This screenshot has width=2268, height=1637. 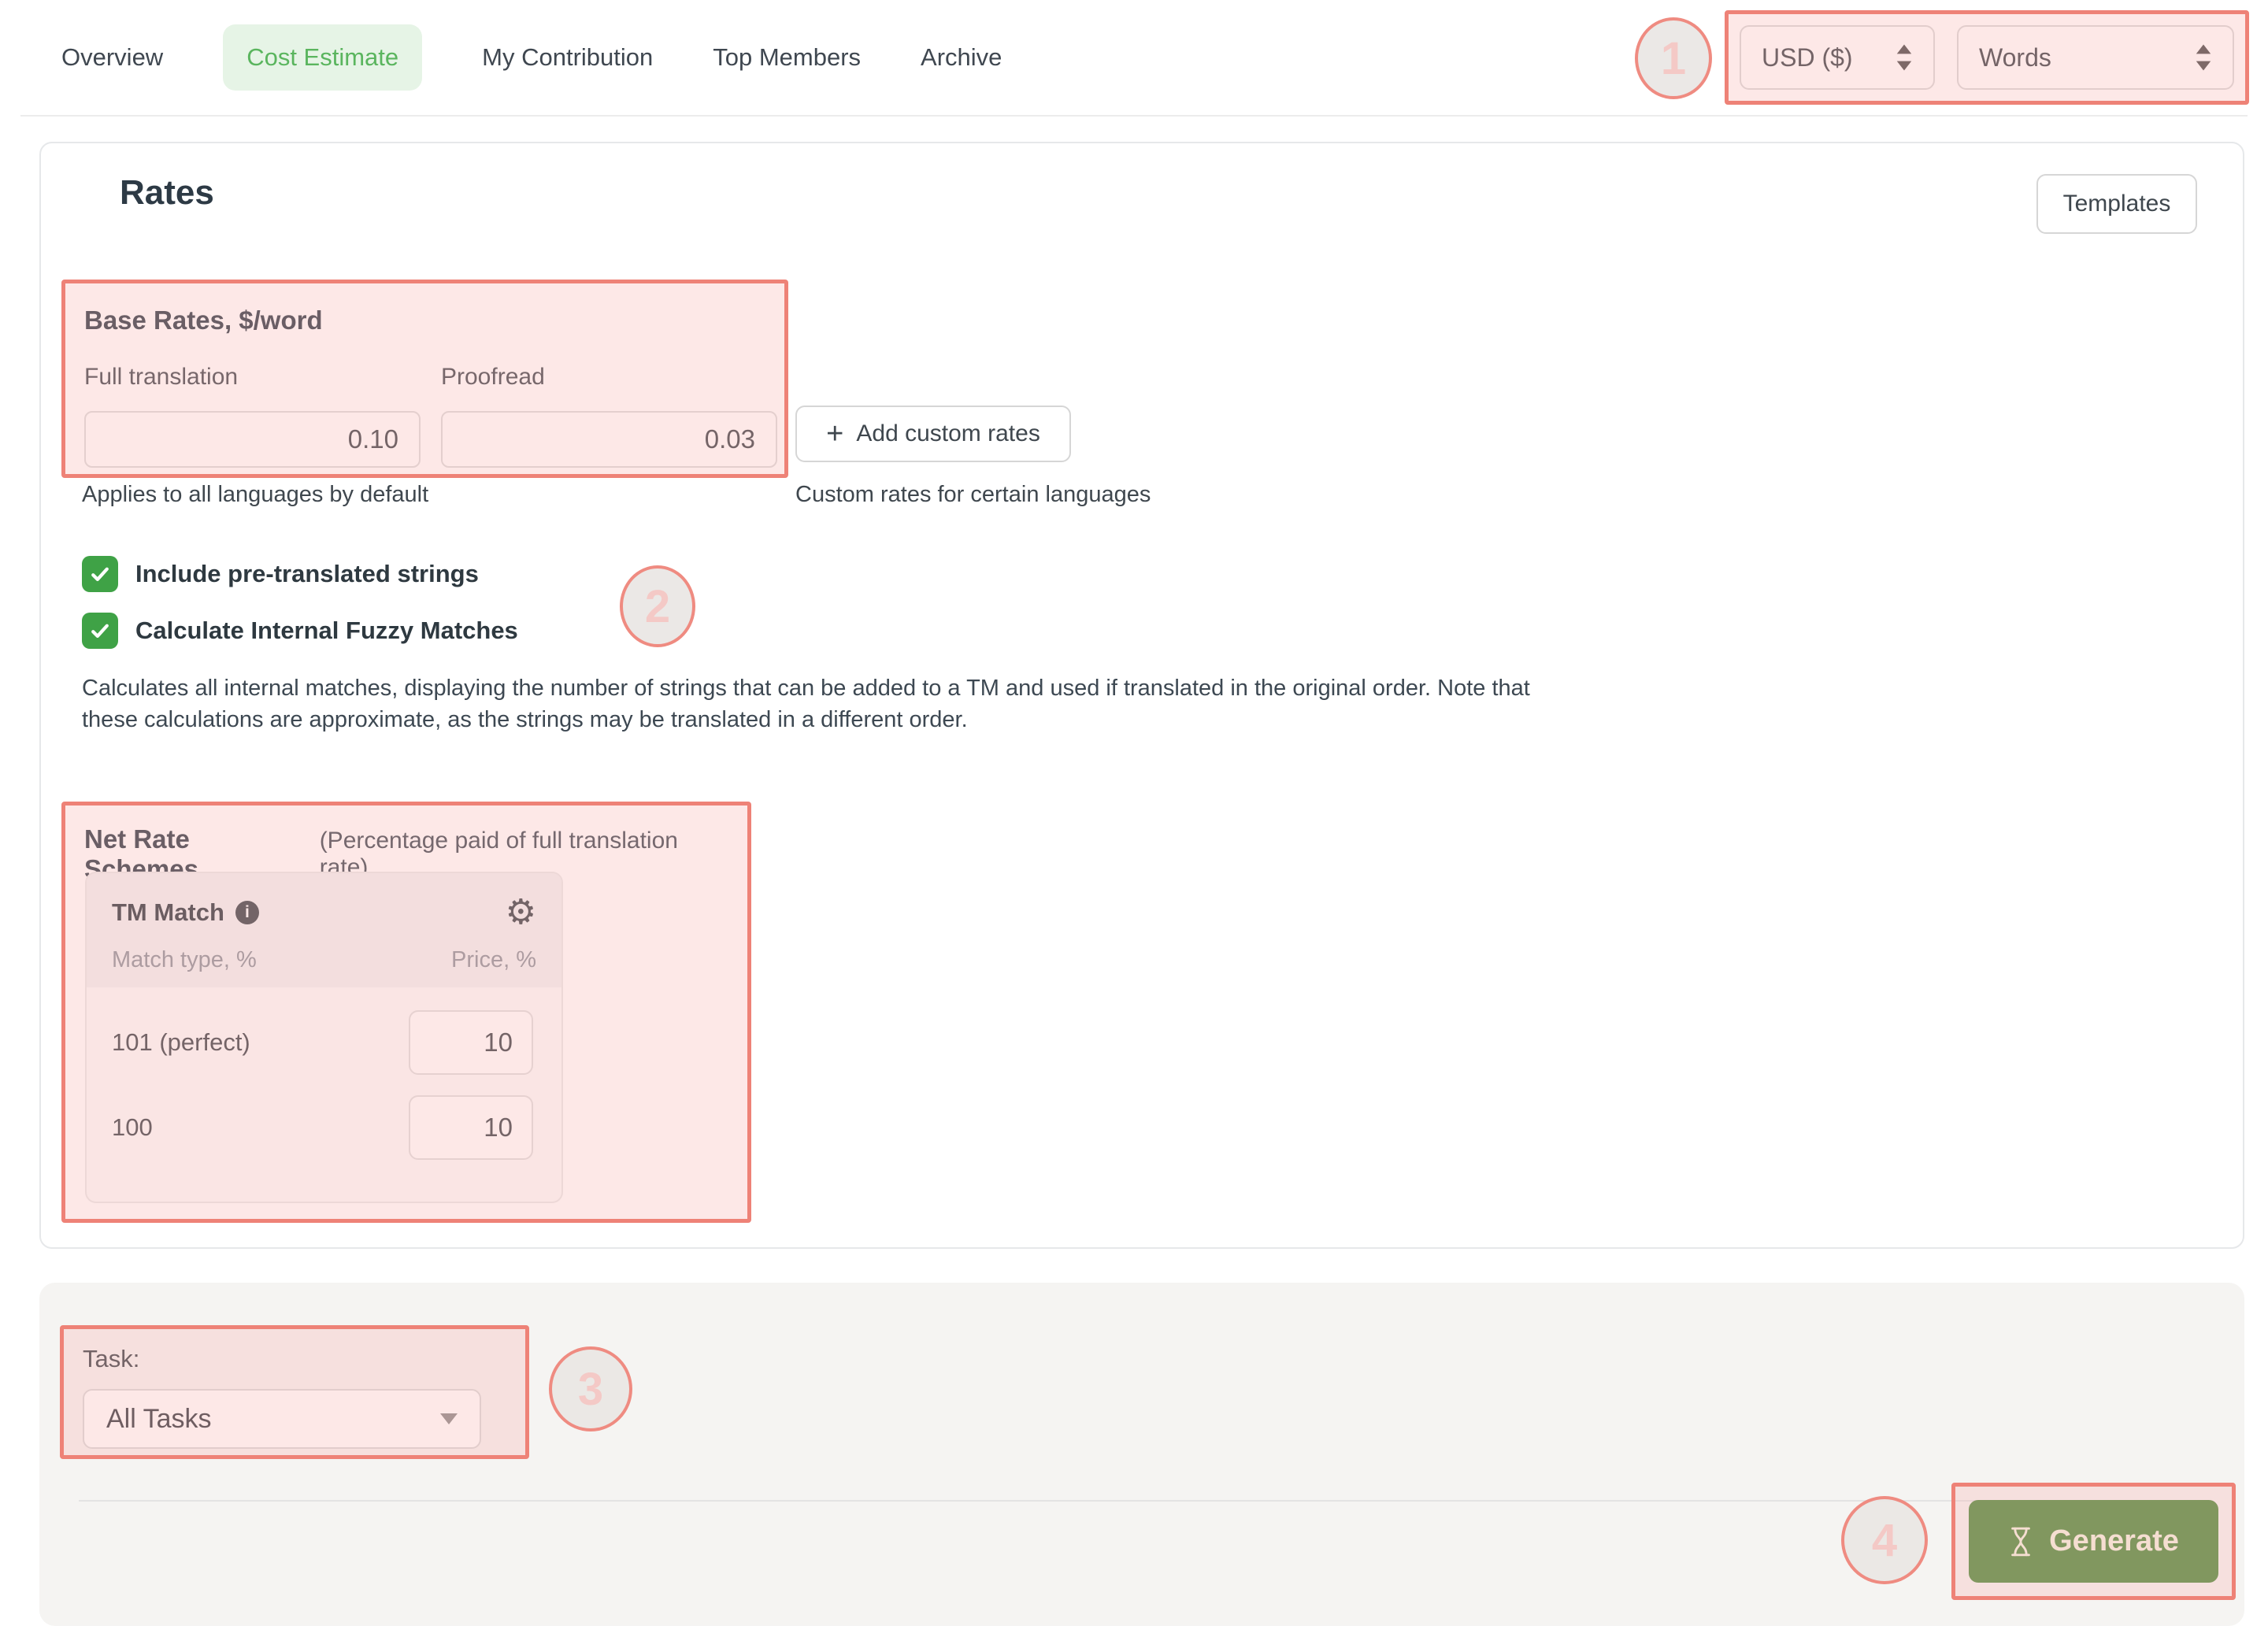 What do you see at coordinates (590, 1388) in the screenshot?
I see `annotation-step-3: 3` at bounding box center [590, 1388].